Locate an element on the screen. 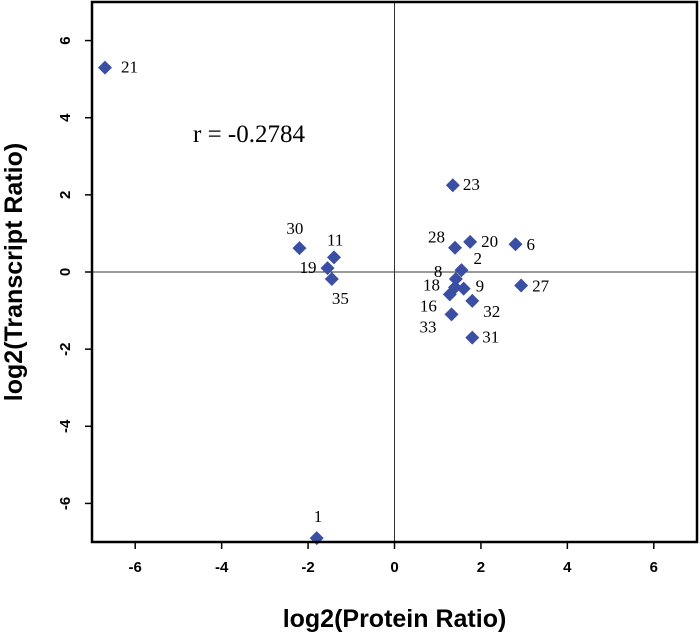 The width and height of the screenshot is (700, 637). point-label-32: 32 is located at coordinates (491, 311).